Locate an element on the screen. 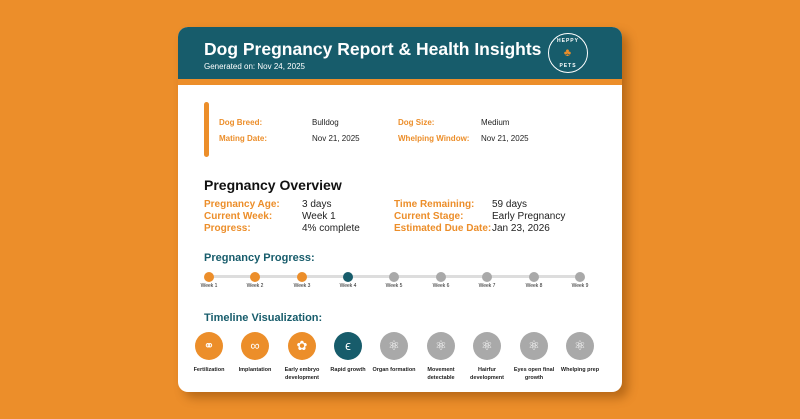  progress-value: 4% complete is located at coordinates (331, 228).